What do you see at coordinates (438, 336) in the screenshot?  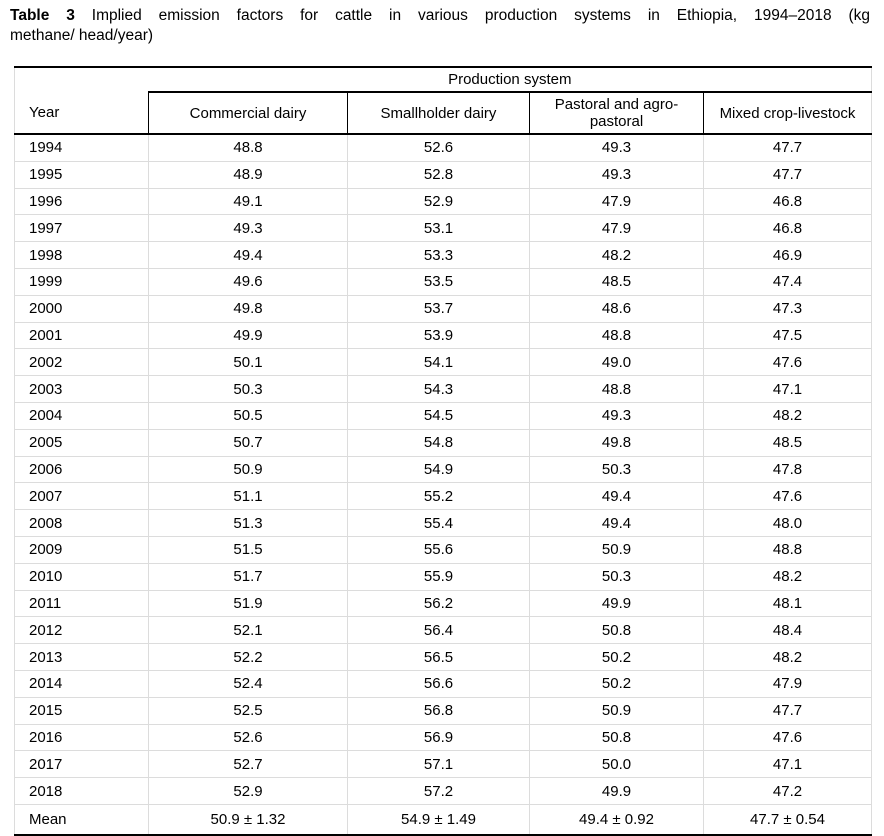 I see `value-cell: 53.9` at bounding box center [438, 336].